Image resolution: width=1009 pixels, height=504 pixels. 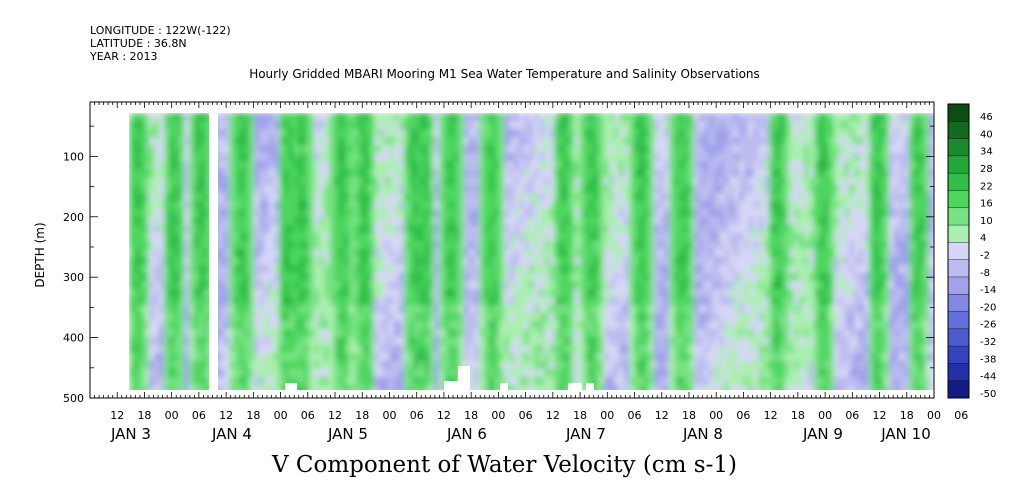 What do you see at coordinates (988, 307) in the screenshot?
I see `colorbar-label: -20` at bounding box center [988, 307].